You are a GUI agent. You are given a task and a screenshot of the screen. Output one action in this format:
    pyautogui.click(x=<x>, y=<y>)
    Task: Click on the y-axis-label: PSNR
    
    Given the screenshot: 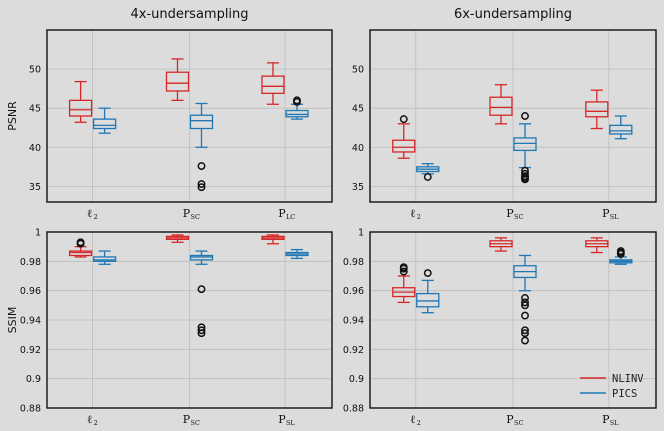 What is the action you would take?
    pyautogui.click(x=12, y=116)
    